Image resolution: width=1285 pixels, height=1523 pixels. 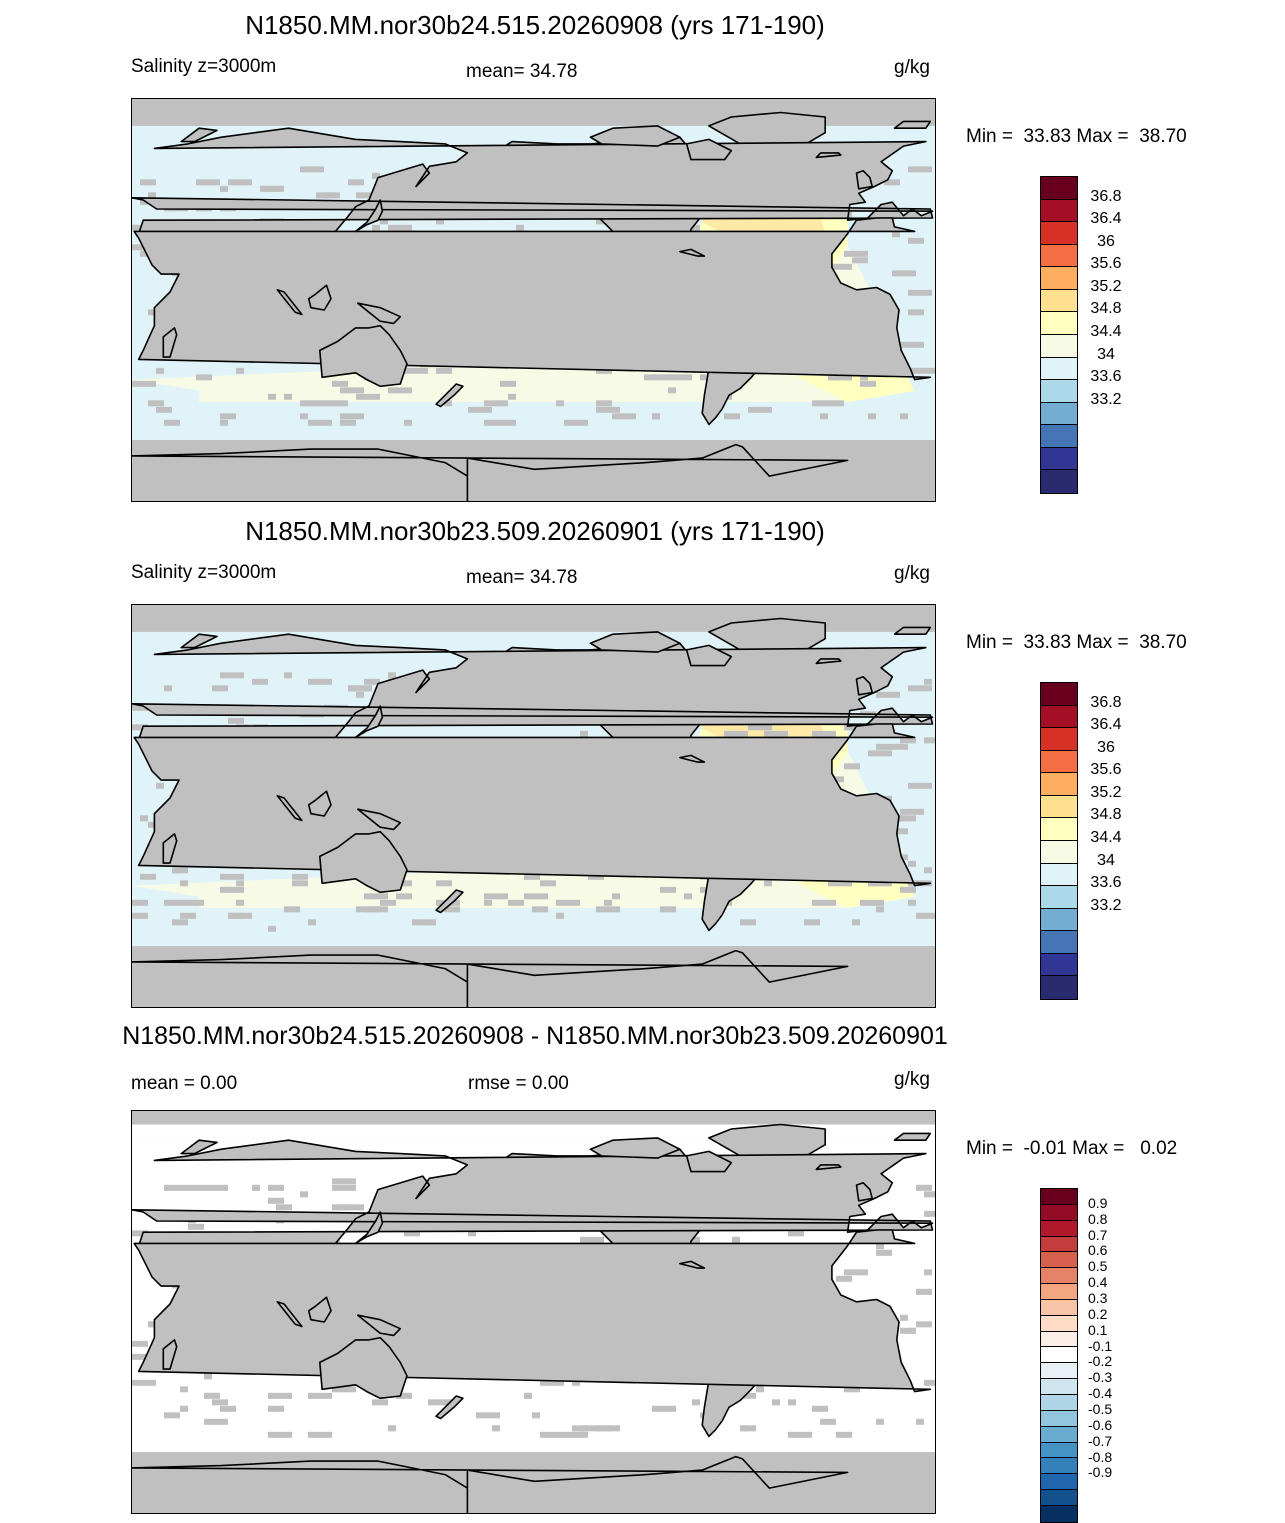 I want to click on colorbar-label: 0.8, so click(x=1098, y=1218).